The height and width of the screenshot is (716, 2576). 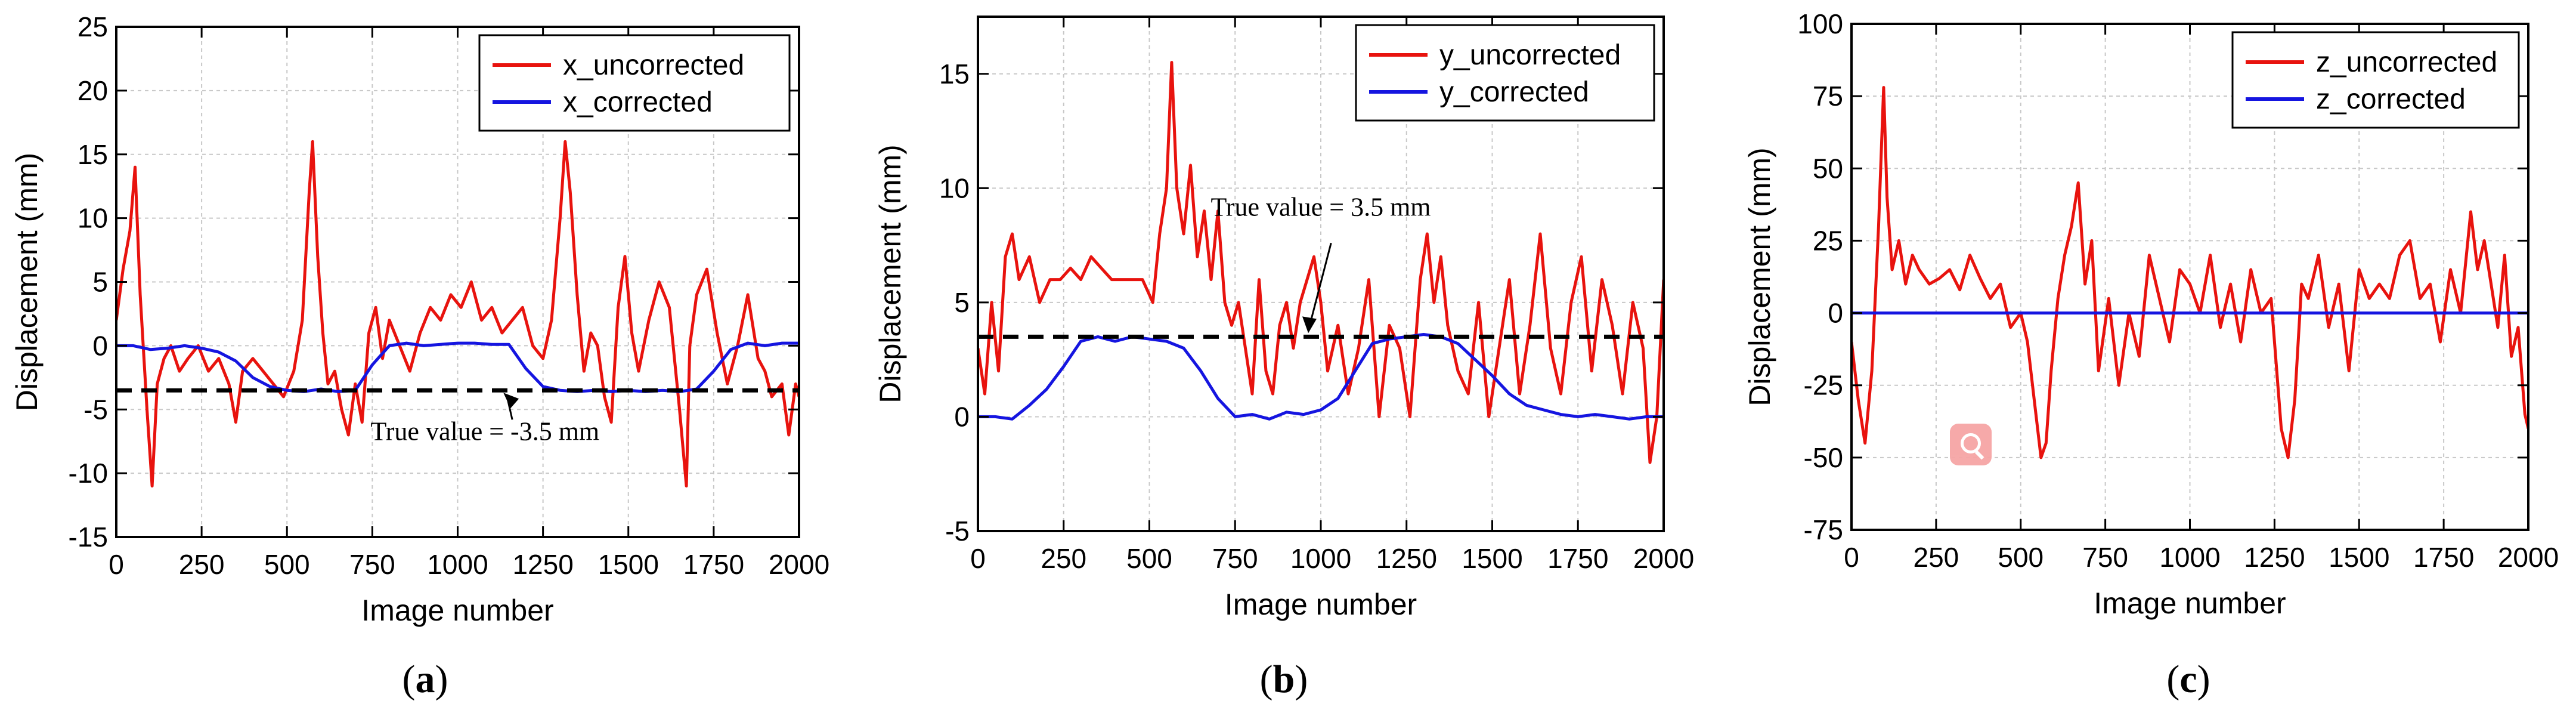 I want to click on y-tick-label: -15, so click(x=89, y=537).